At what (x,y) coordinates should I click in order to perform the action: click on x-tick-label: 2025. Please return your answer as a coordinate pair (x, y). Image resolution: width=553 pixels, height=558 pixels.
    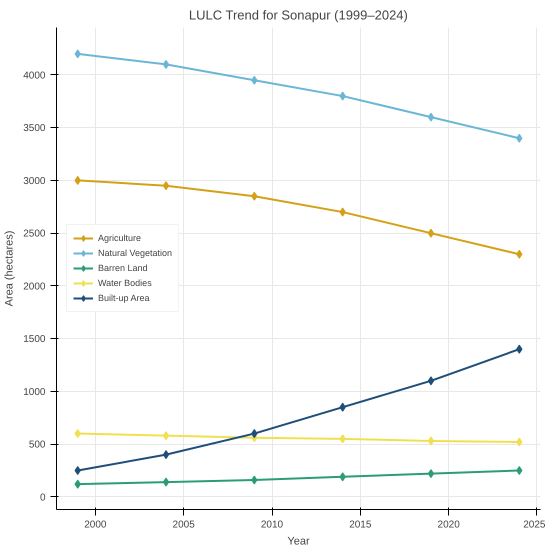
    Looking at the image, I should click on (534, 525).